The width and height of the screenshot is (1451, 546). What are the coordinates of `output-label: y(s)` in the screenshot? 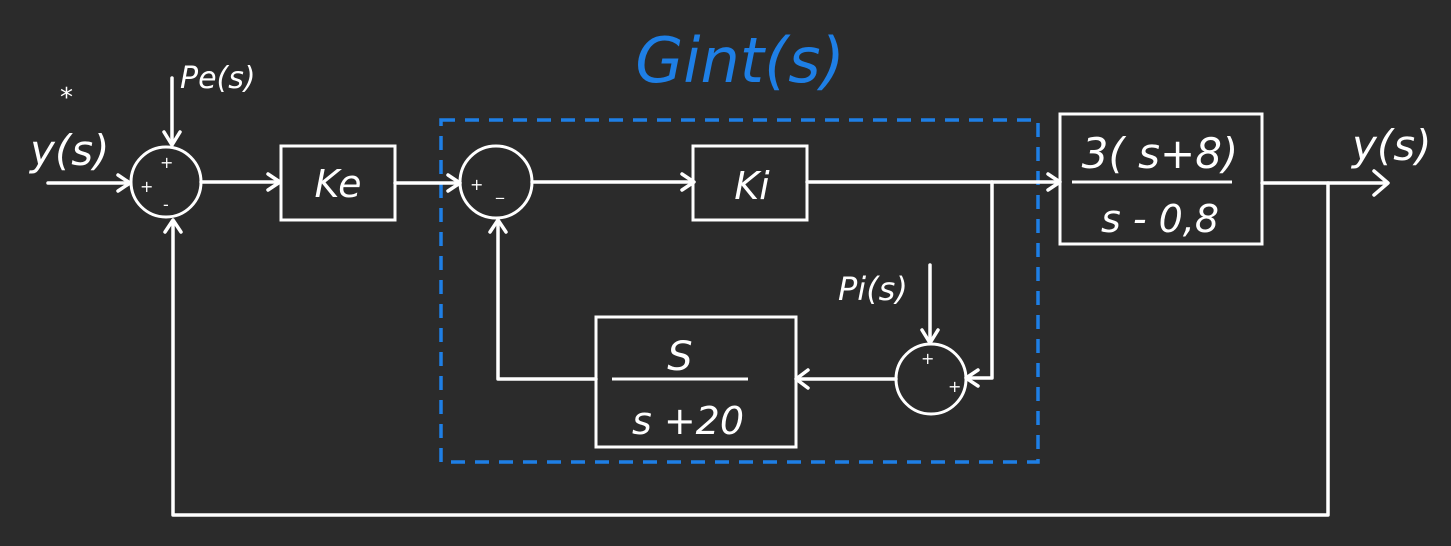 It's located at (1391, 145).